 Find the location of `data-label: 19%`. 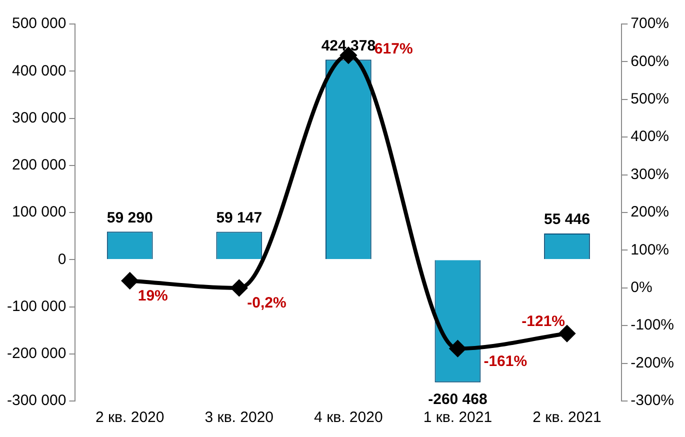

data-label: 19% is located at coordinates (153, 295).